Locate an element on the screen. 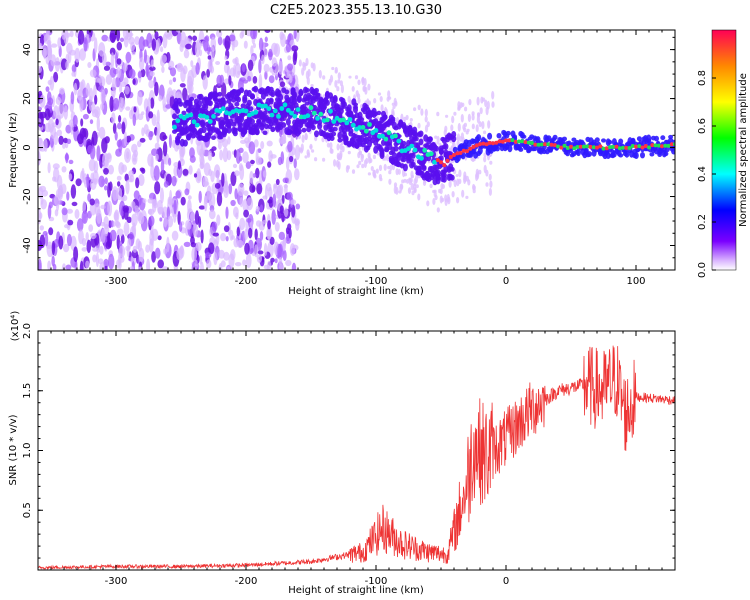 This screenshot has width=750, height=600. y-tick-label: 0.5 is located at coordinates (27, 510).